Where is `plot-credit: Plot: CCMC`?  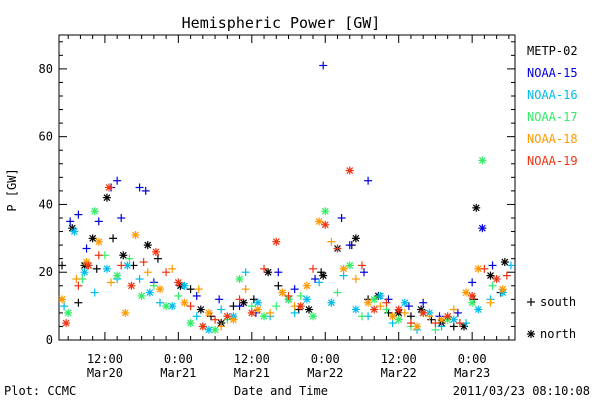
plot-credit: Plot: CCMC is located at coordinates (40, 391).